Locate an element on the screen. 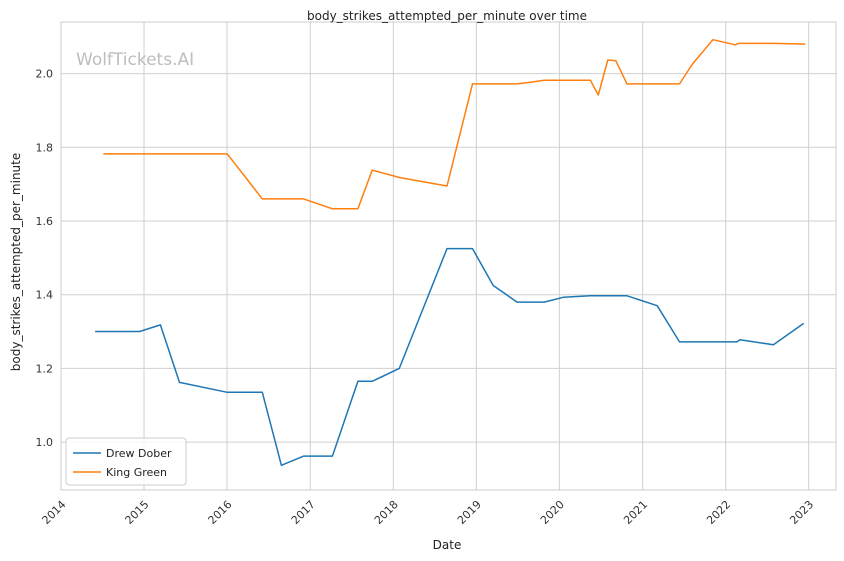 Image resolution: width=844 pixels, height=561 pixels. y-axis: 1.0 1.2 1.4 1.6 1.8 2.0 is located at coordinates (45, 259).